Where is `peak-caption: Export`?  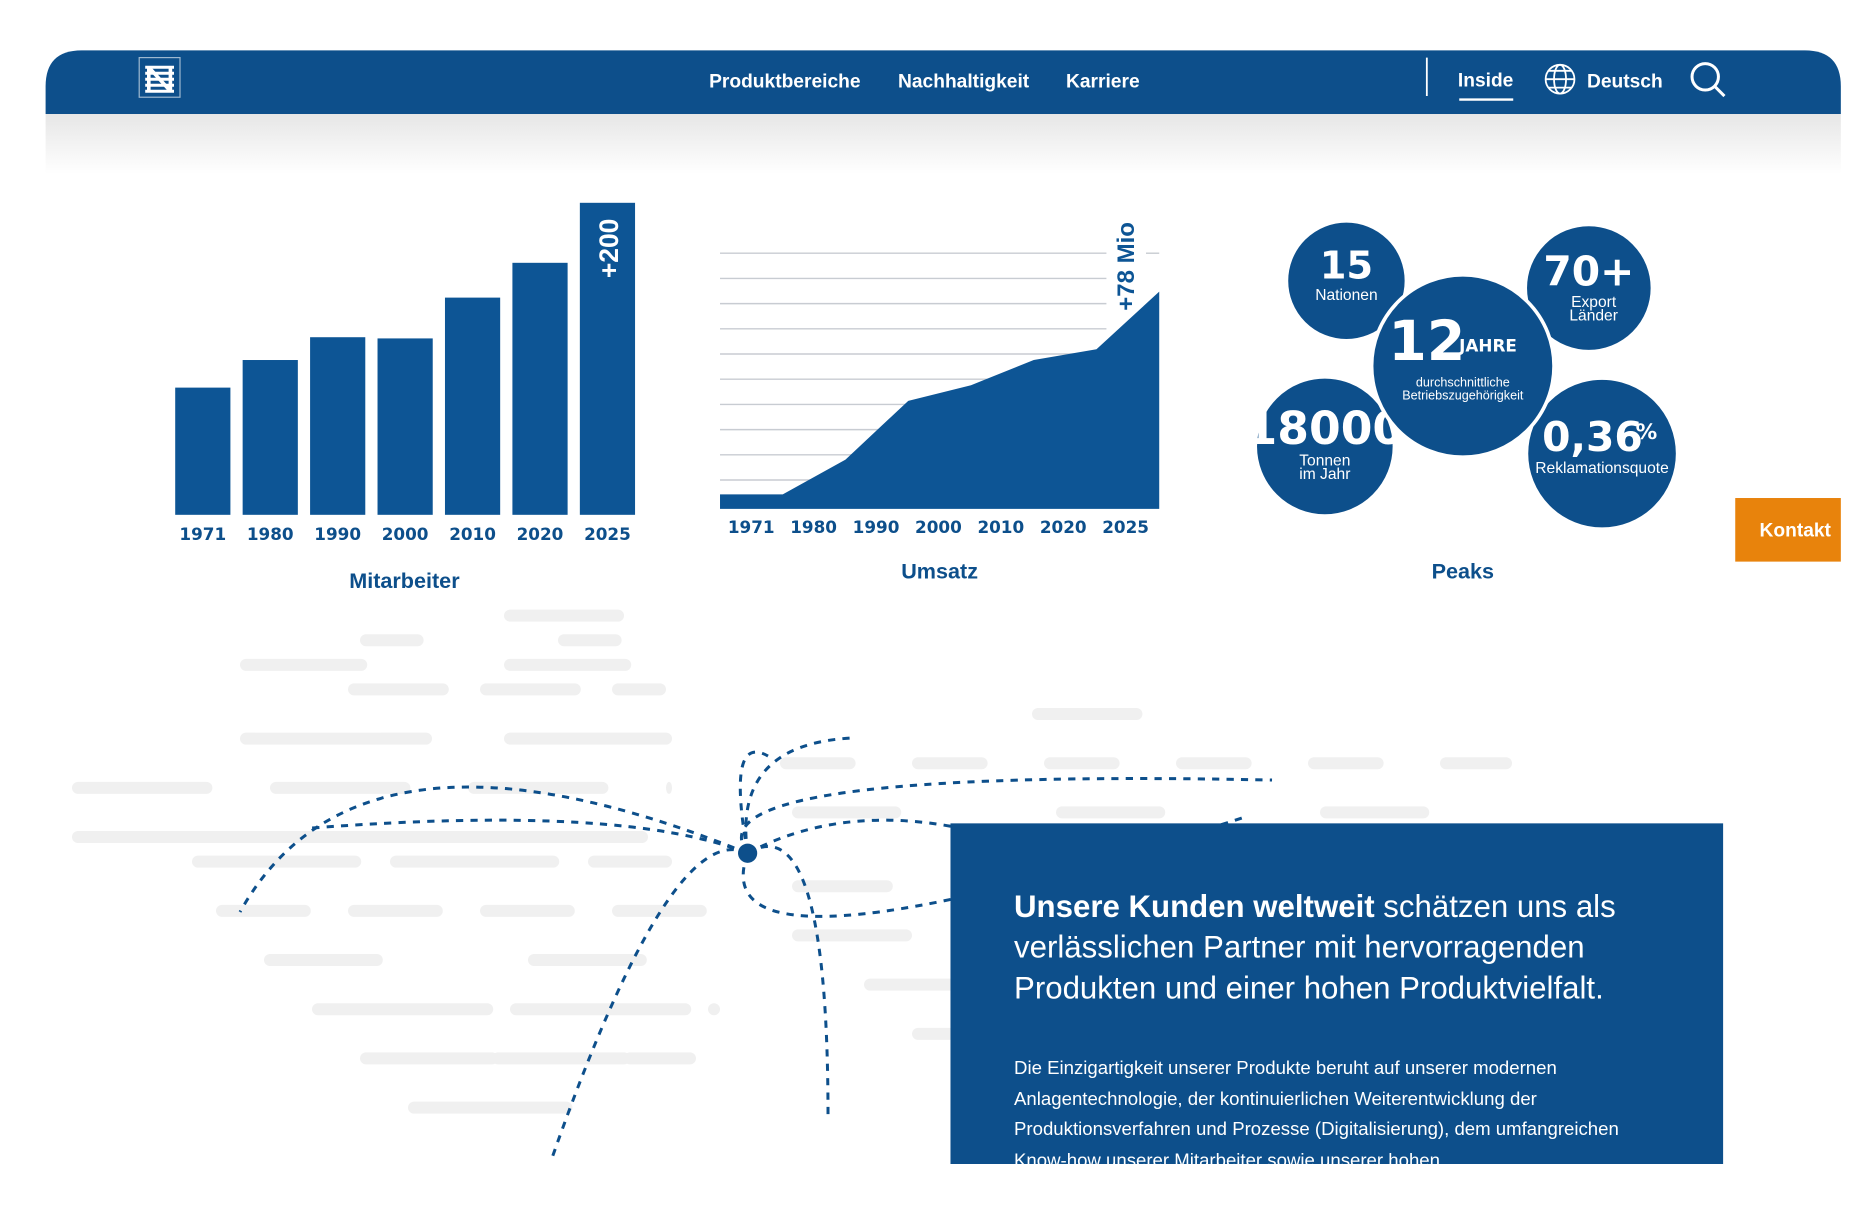 peak-caption: Export is located at coordinates (1594, 302).